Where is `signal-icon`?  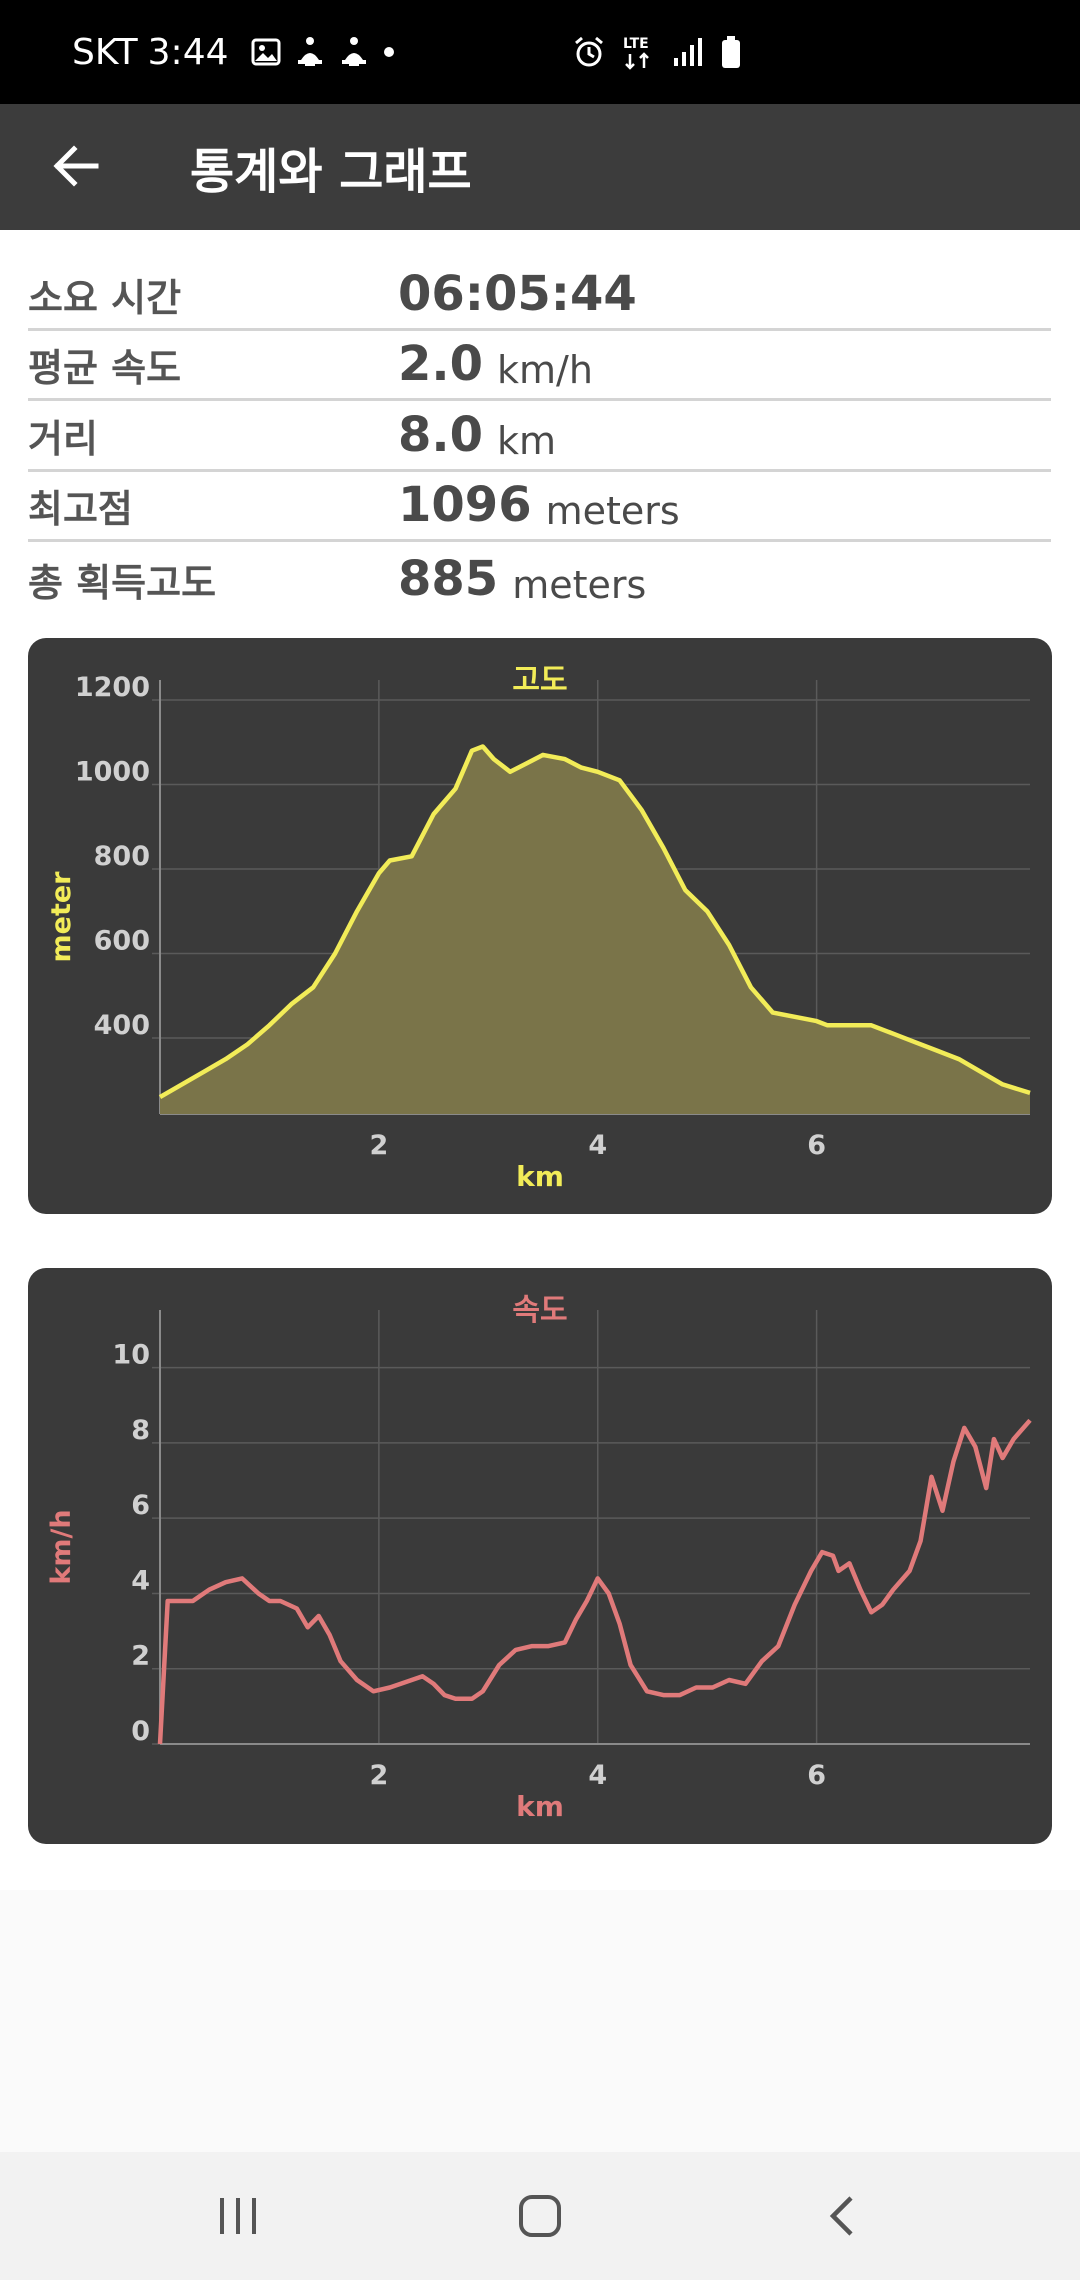 signal-icon is located at coordinates (688, 52).